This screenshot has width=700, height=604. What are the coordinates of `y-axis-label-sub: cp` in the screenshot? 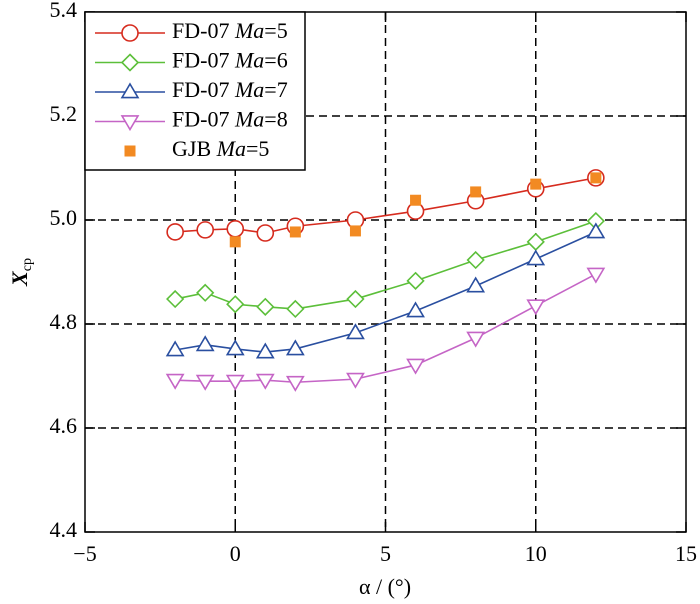 It's located at (27, 264).